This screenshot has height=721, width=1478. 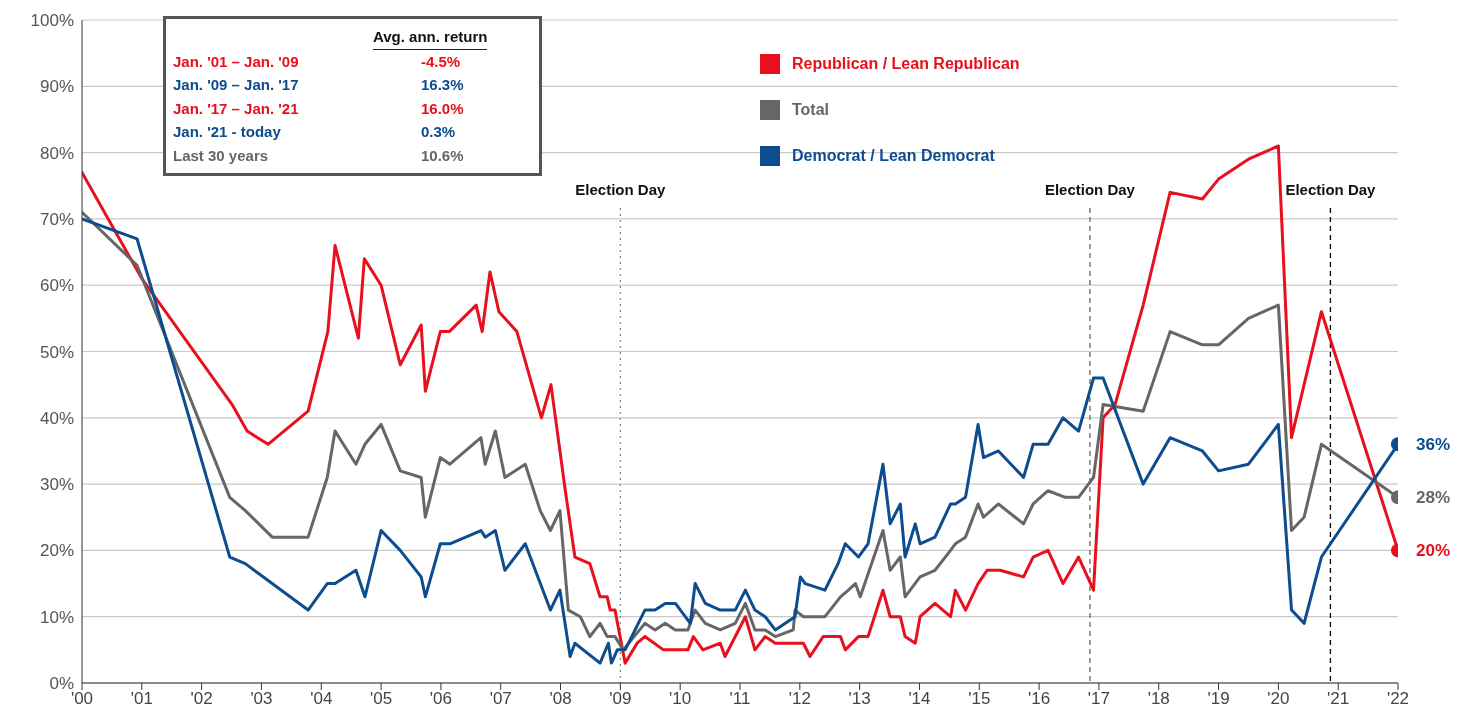 What do you see at coordinates (141, 699) in the screenshot?
I see `x-tick-label: '01` at bounding box center [141, 699].